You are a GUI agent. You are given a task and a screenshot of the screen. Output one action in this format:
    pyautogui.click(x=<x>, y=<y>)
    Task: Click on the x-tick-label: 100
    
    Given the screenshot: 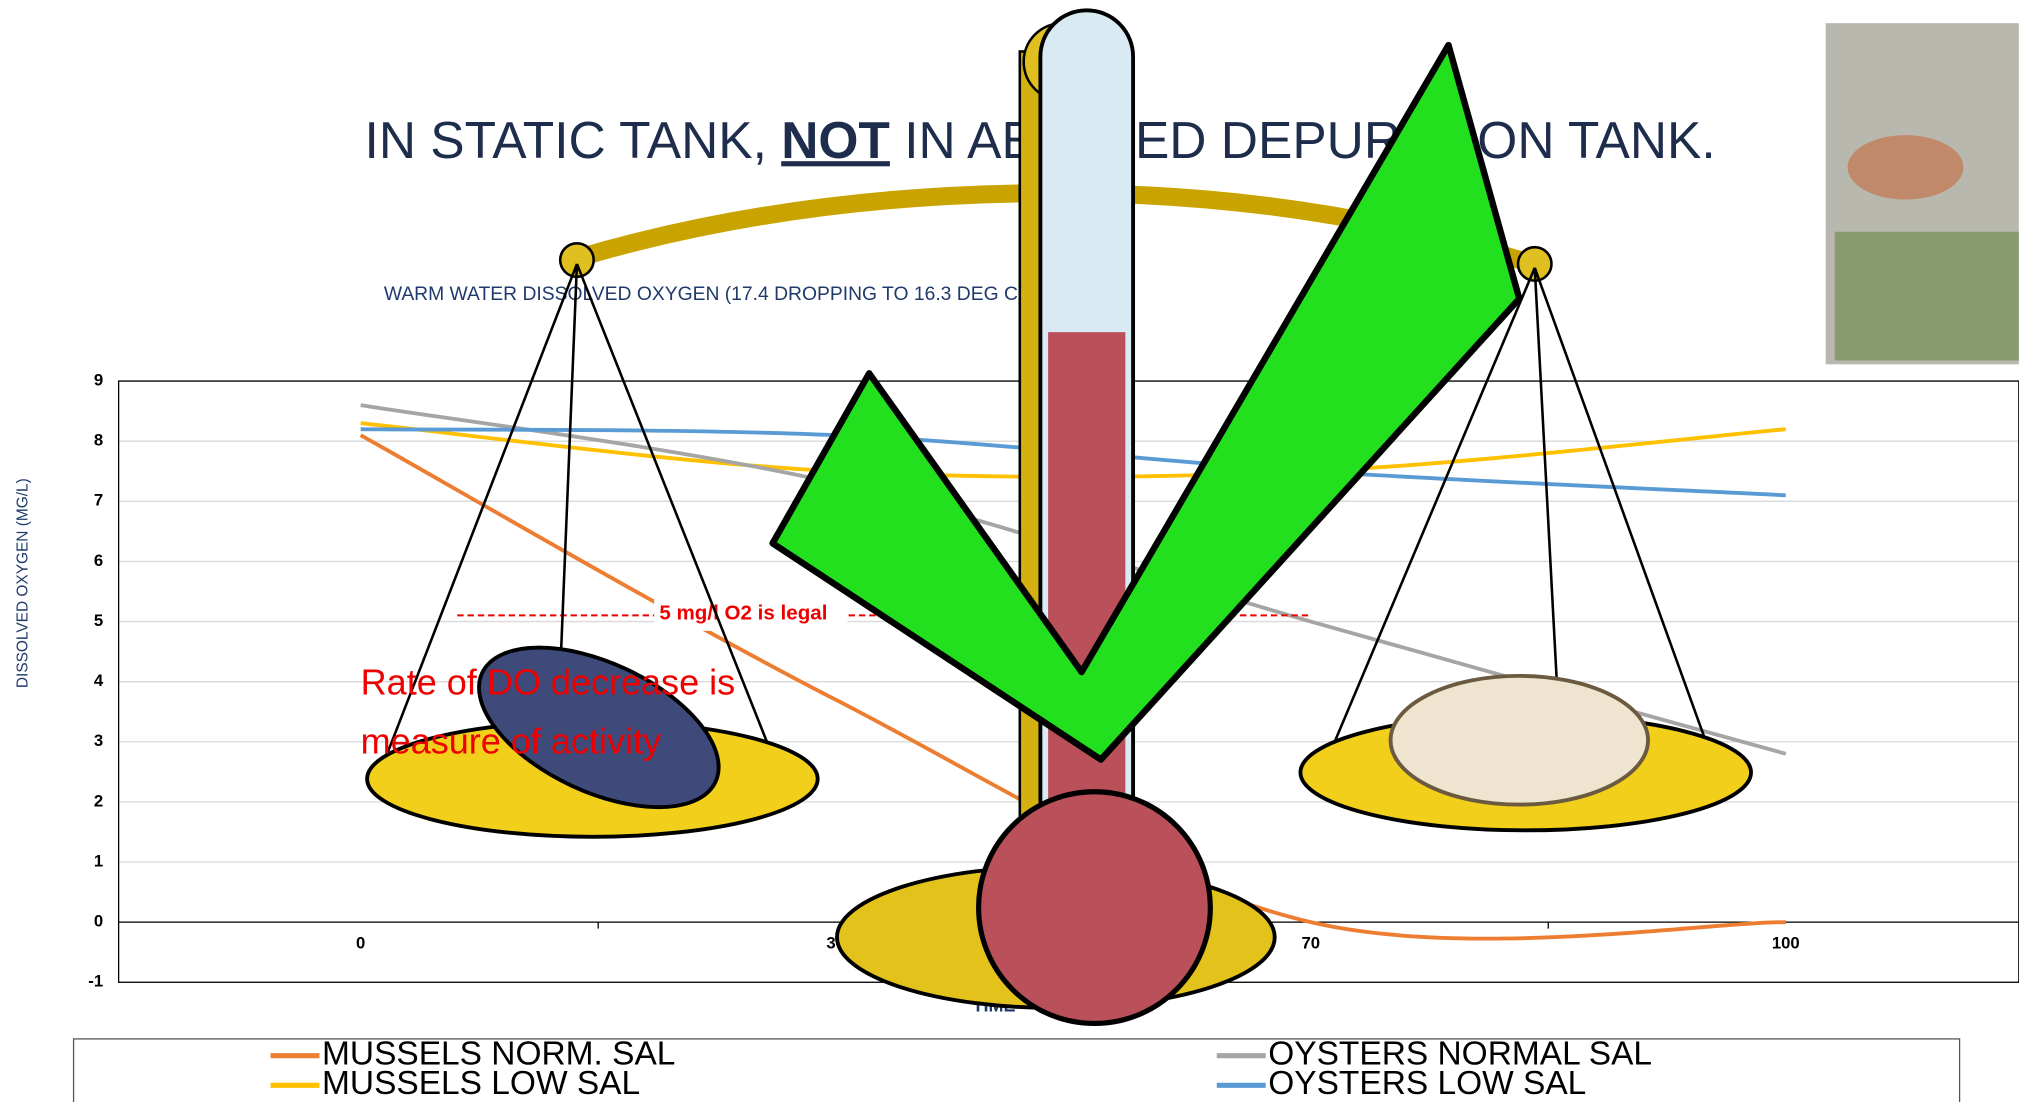 What is the action you would take?
    pyautogui.click(x=1786, y=942)
    